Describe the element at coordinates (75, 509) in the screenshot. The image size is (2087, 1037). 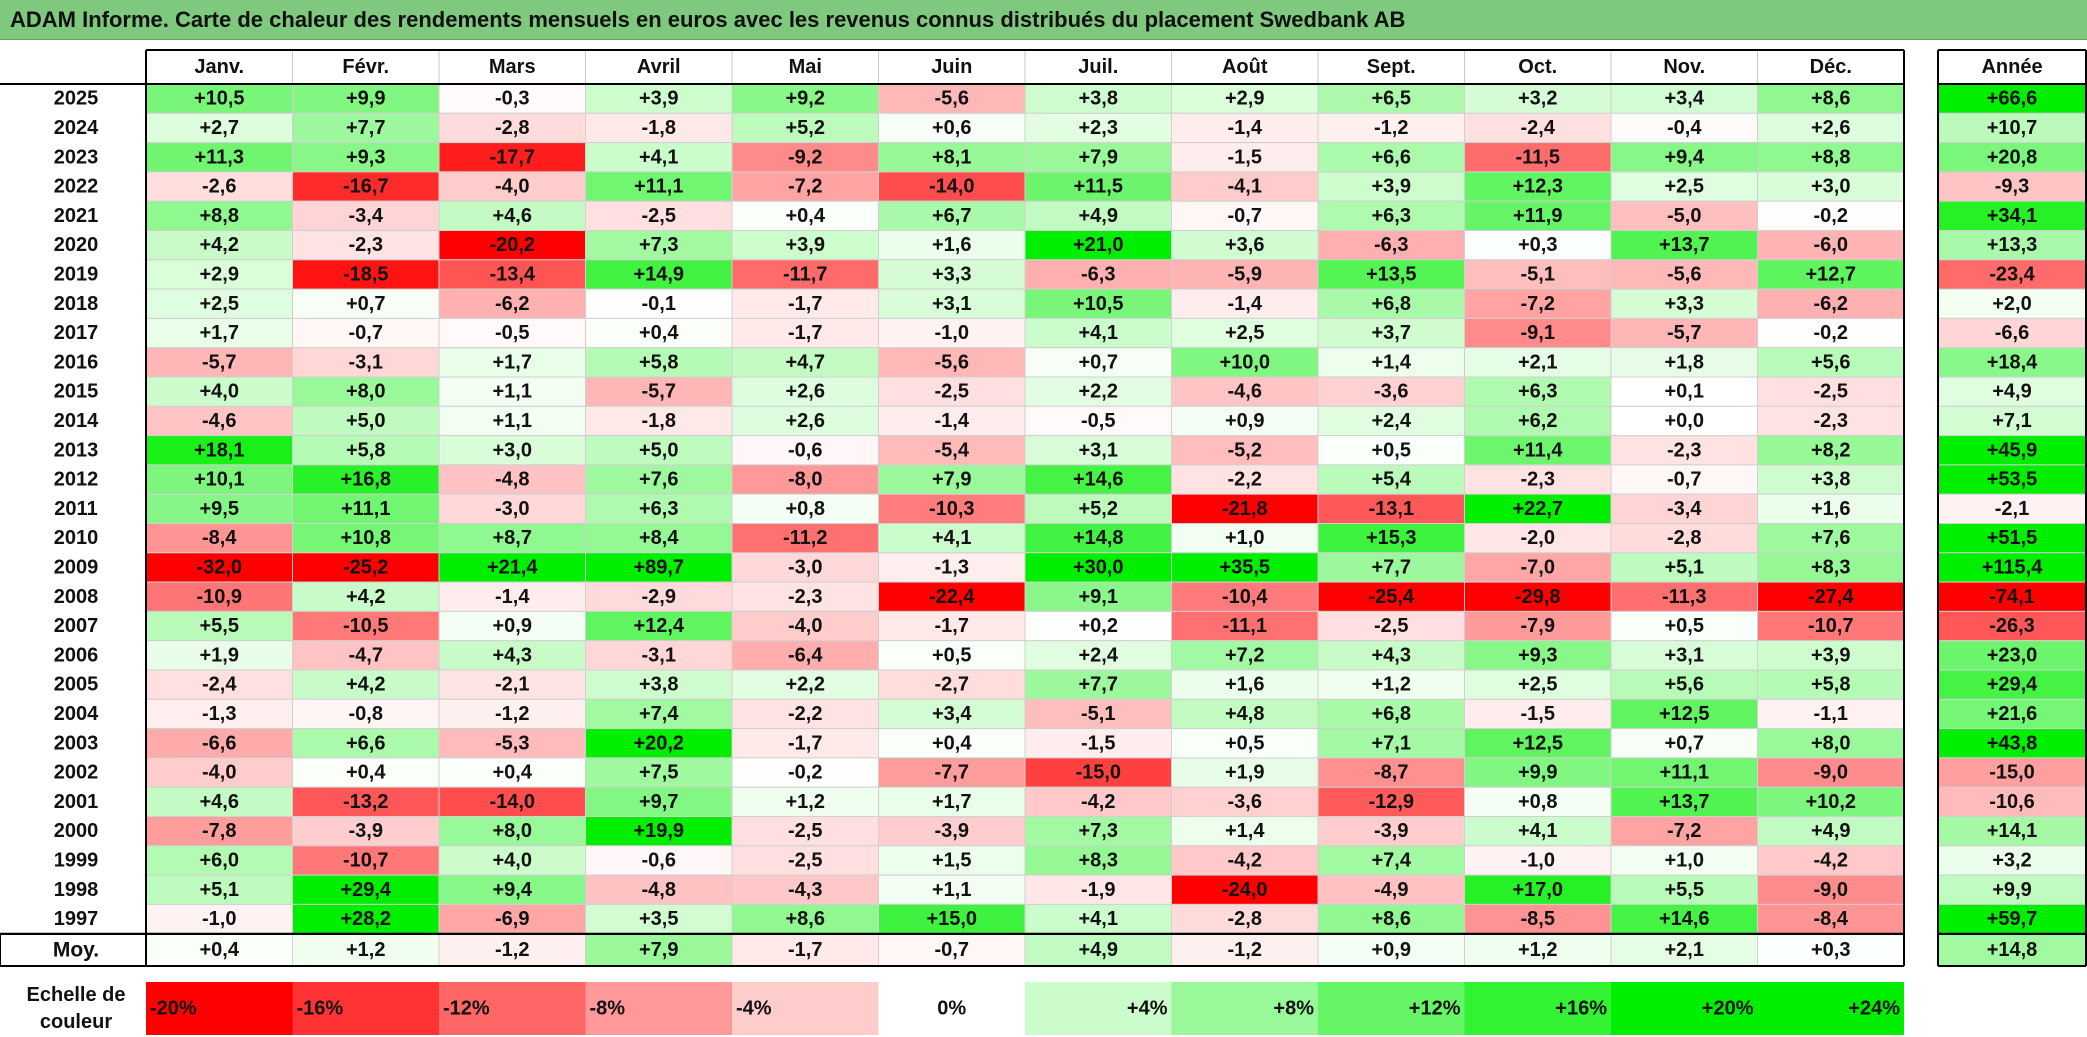
I see `row-label-2011: 2011` at that location.